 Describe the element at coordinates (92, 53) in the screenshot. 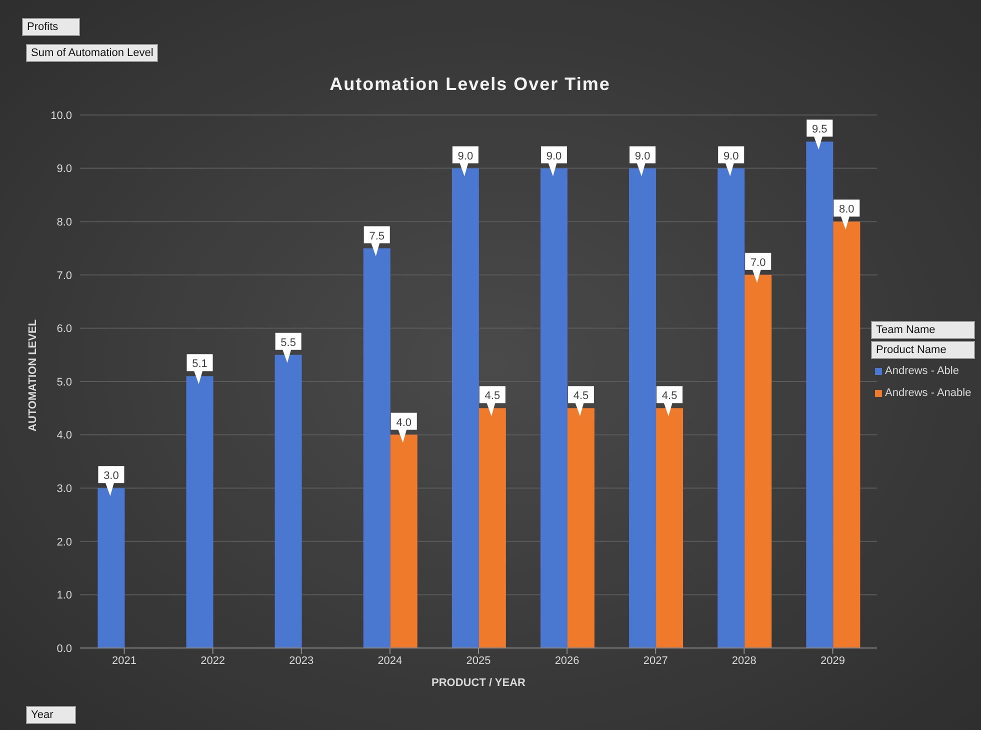

I see `field-button: Sum of Automation Level` at that location.